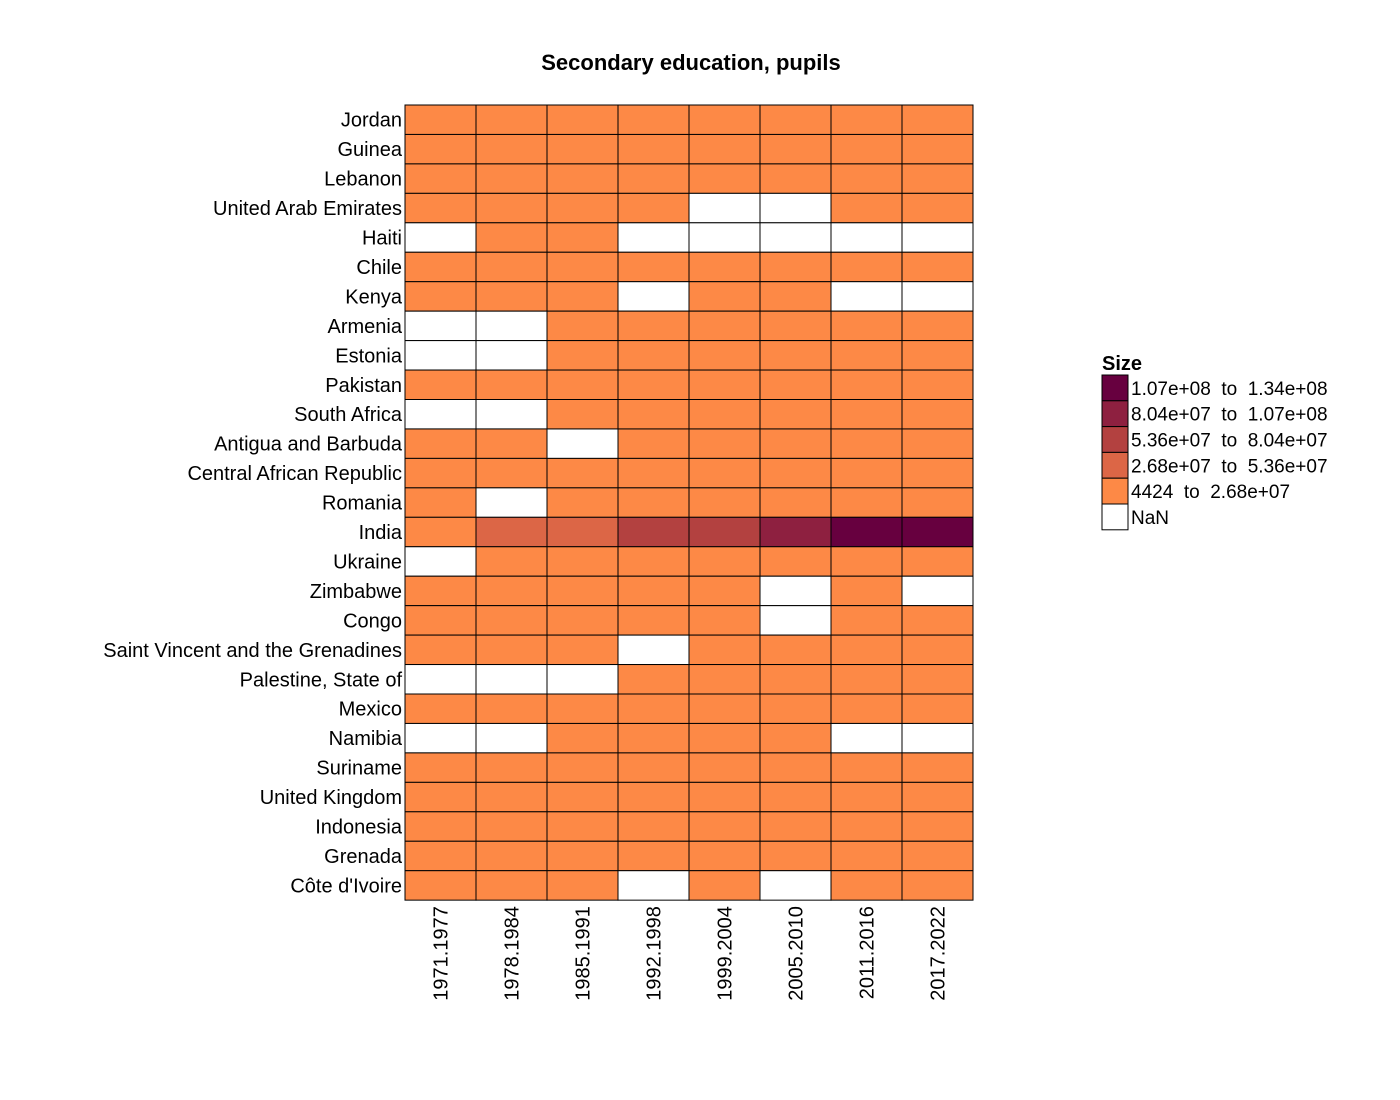  Describe the element at coordinates (726, 953) in the screenshot. I see `column-label: 1999.2004` at that location.